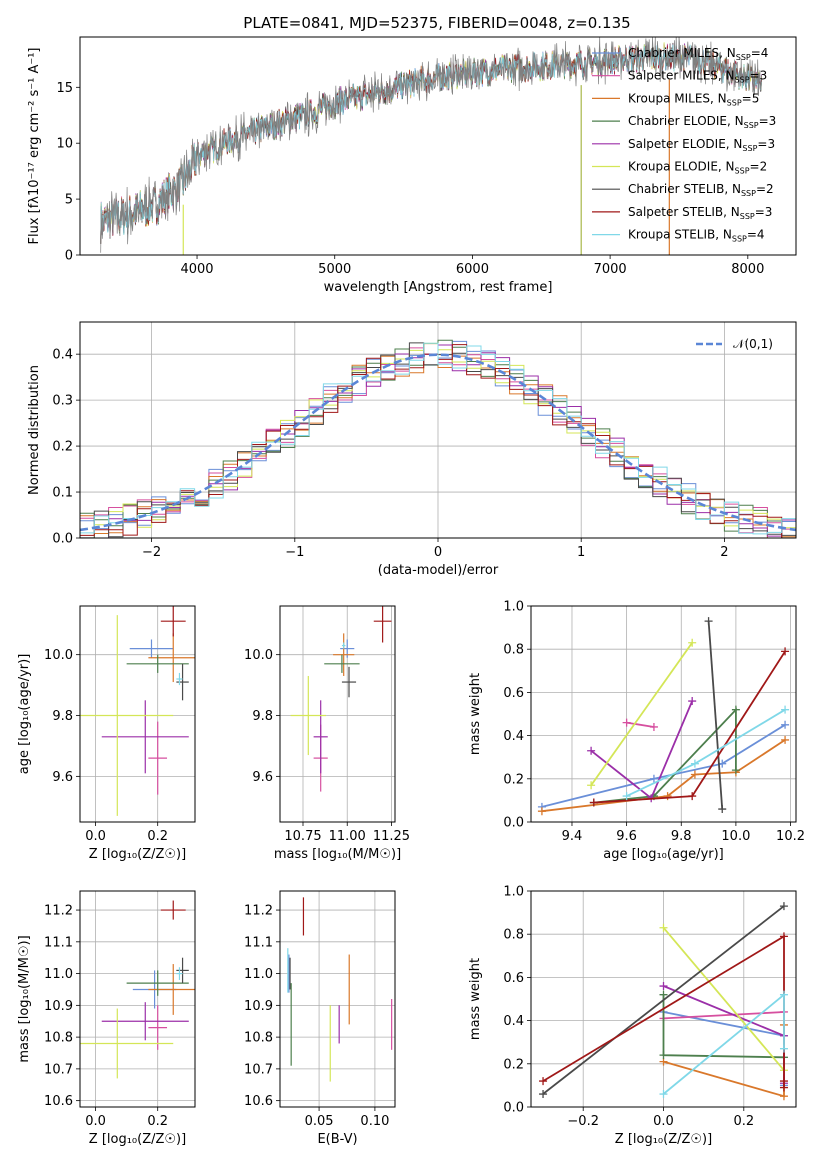 This screenshot has width=819, height=1170. Describe the element at coordinates (95, 836) in the screenshot. I see `x-tick-label: 0.0` at that location.